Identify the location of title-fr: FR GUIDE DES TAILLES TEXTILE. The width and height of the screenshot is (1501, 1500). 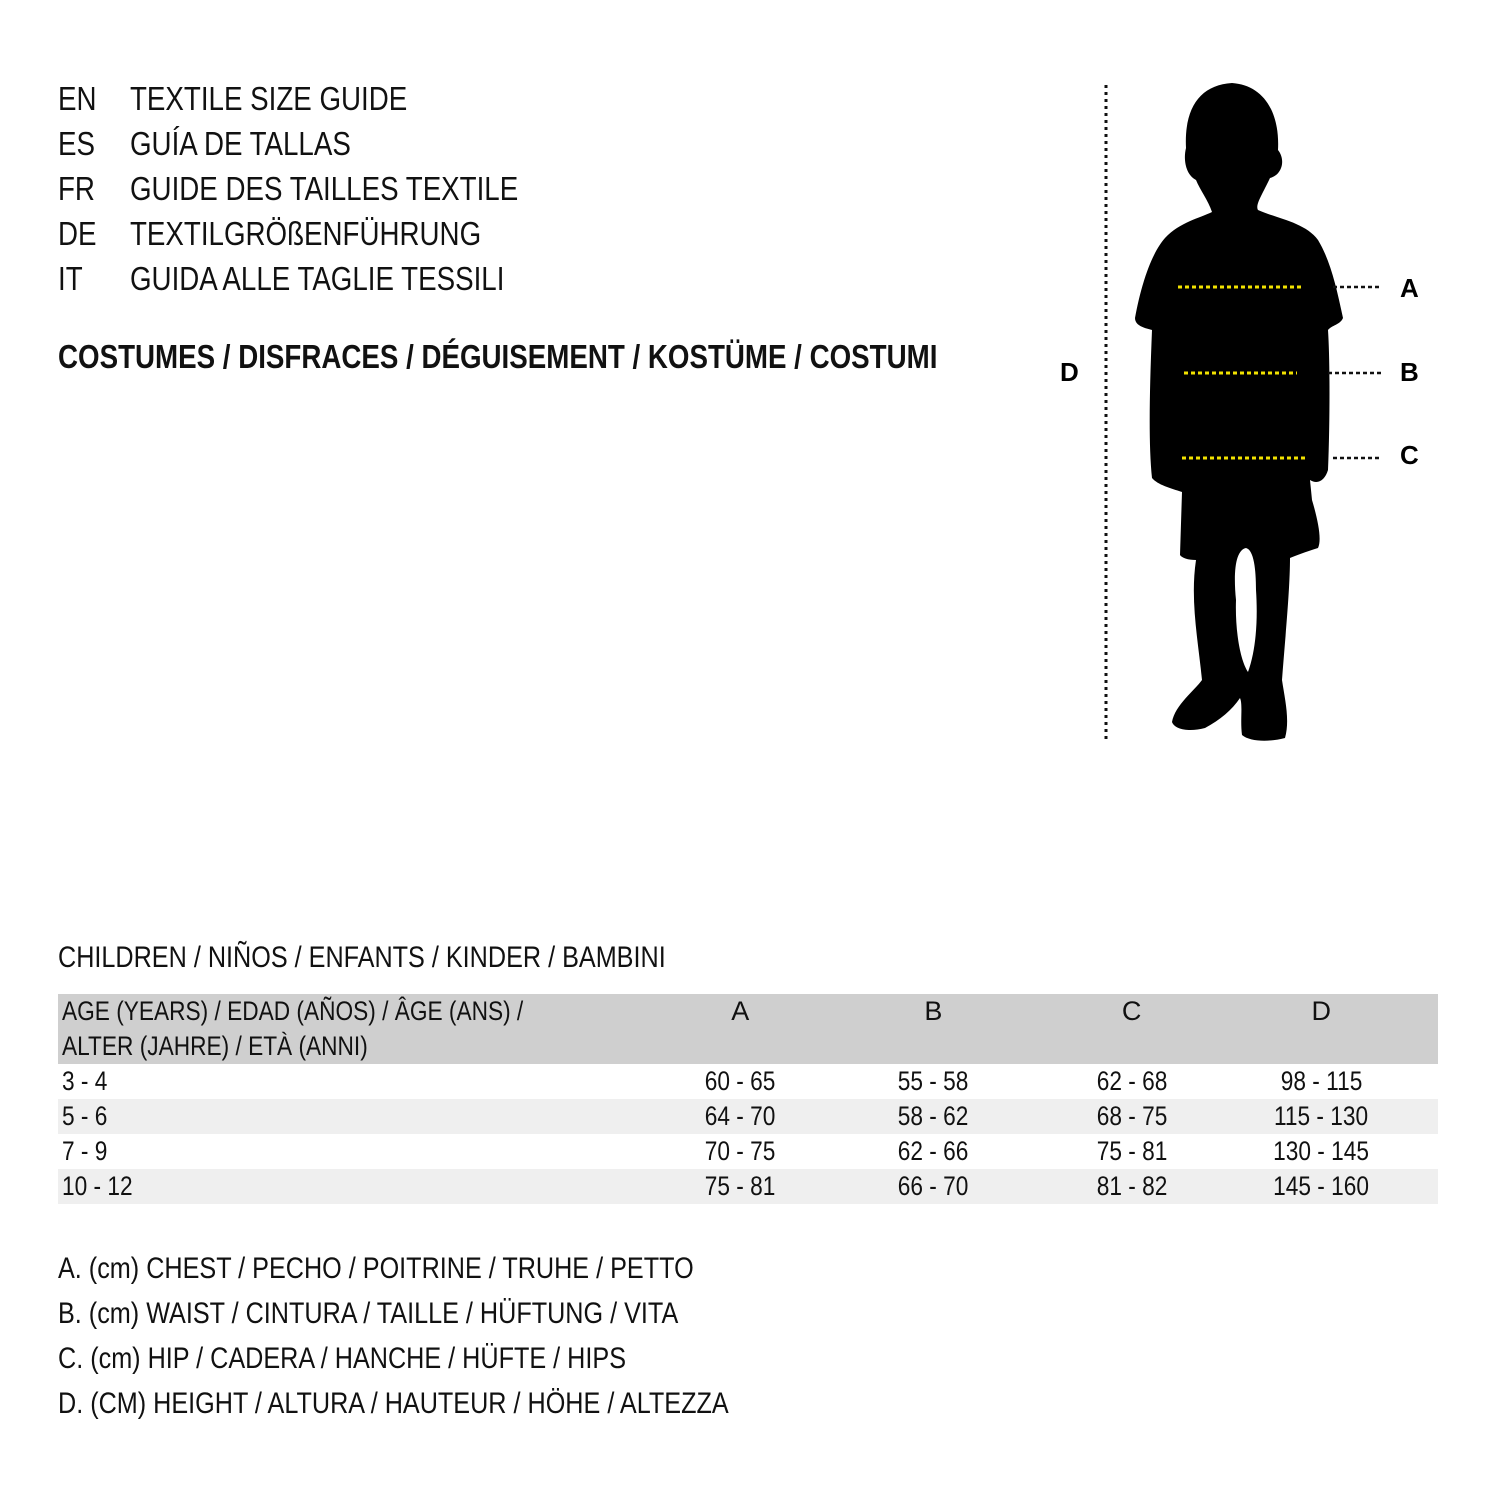
(288, 188).